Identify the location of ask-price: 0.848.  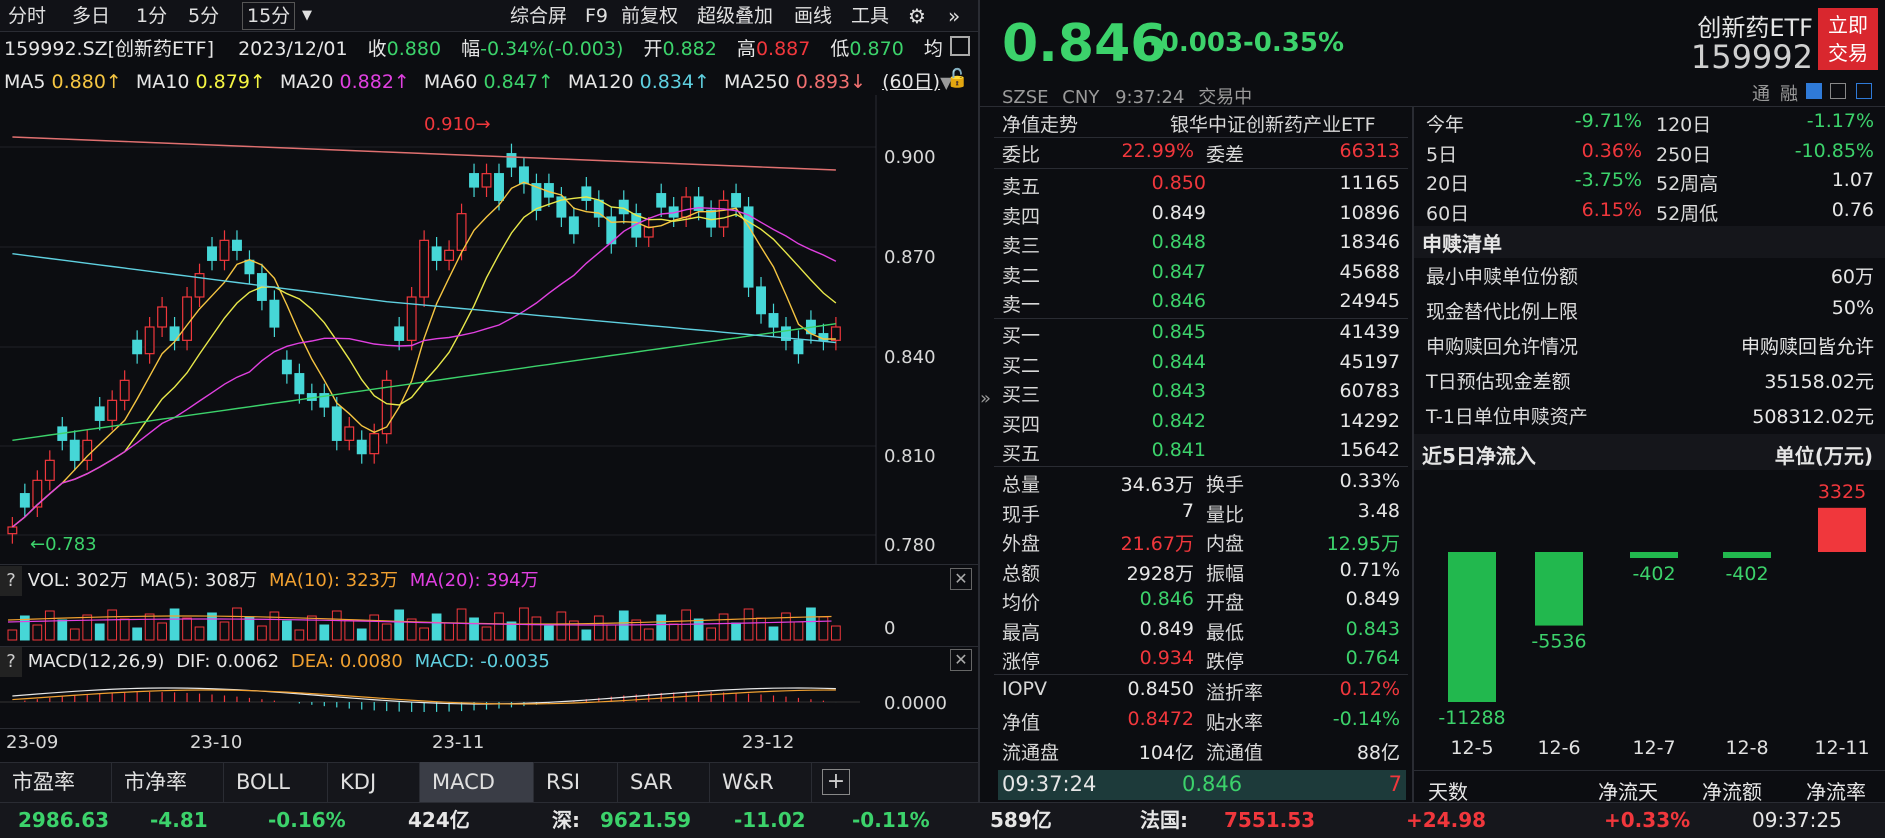
(1178, 242).